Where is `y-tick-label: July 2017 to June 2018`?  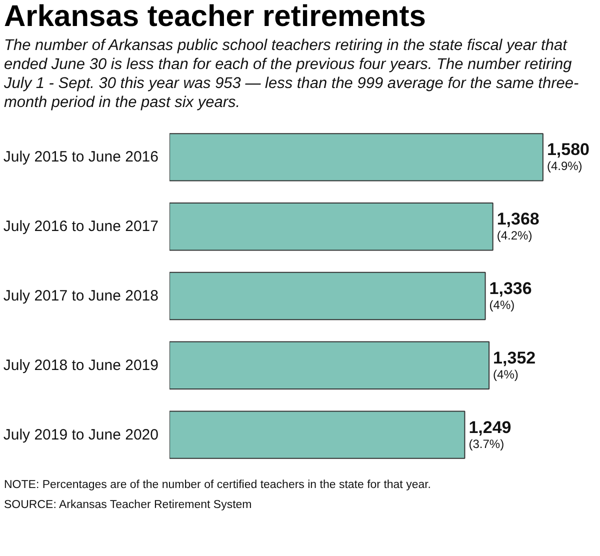 y-tick-label: July 2017 to June 2018 is located at coordinates (81, 296).